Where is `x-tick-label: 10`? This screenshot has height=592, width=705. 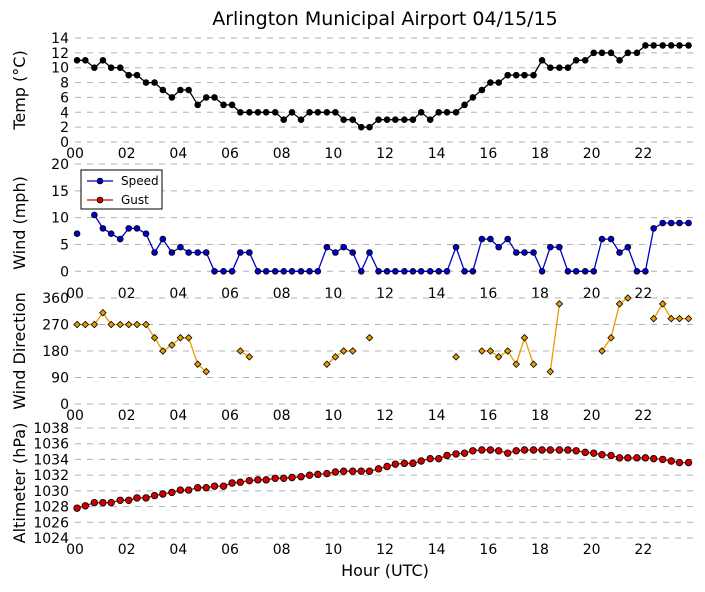 x-tick-label: 10 is located at coordinates (333, 154).